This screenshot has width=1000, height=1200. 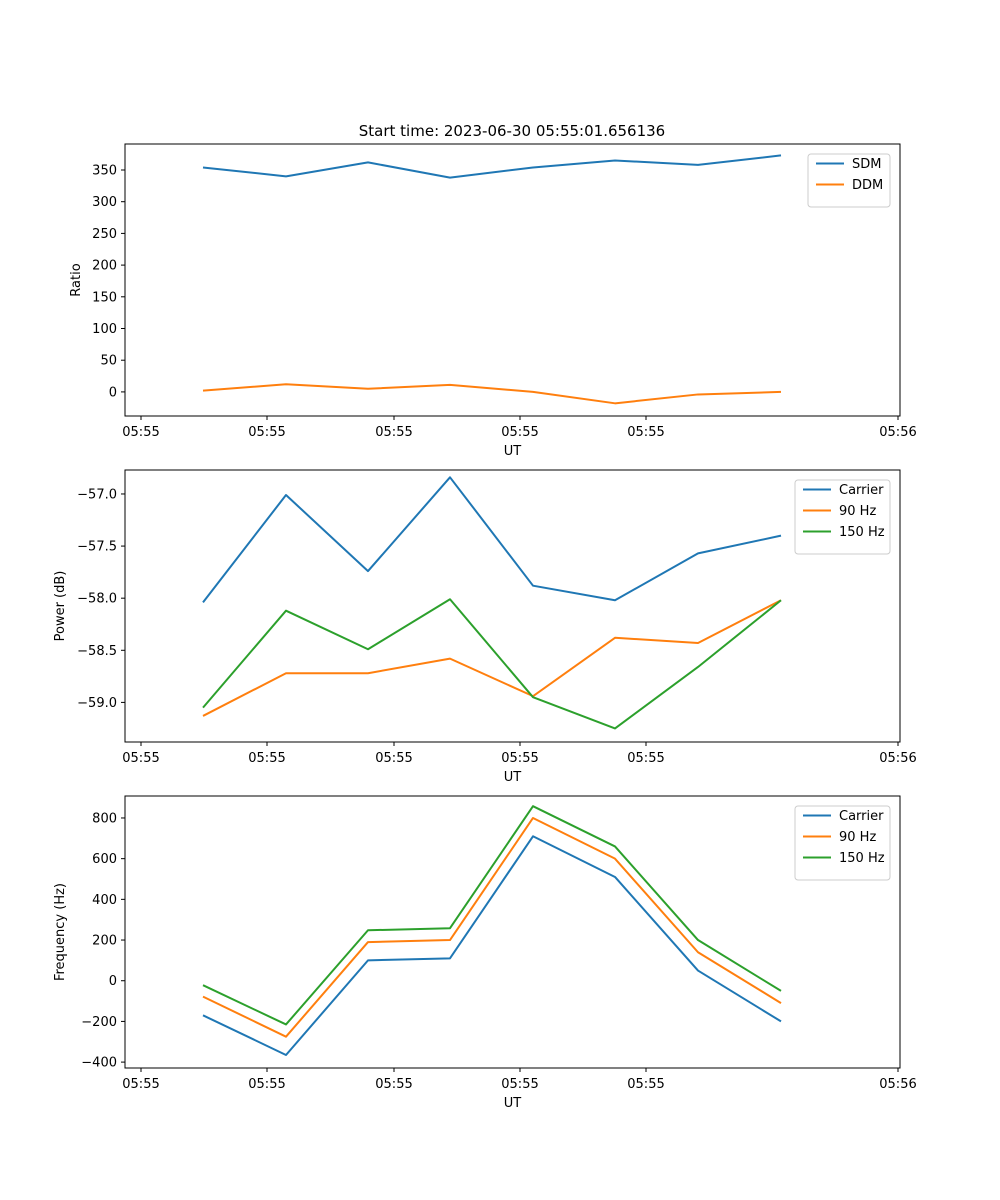 What do you see at coordinates (512, 131) in the screenshot?
I see `chart-title: Start time: 2023-06-30 05:55:01.656136` at bounding box center [512, 131].